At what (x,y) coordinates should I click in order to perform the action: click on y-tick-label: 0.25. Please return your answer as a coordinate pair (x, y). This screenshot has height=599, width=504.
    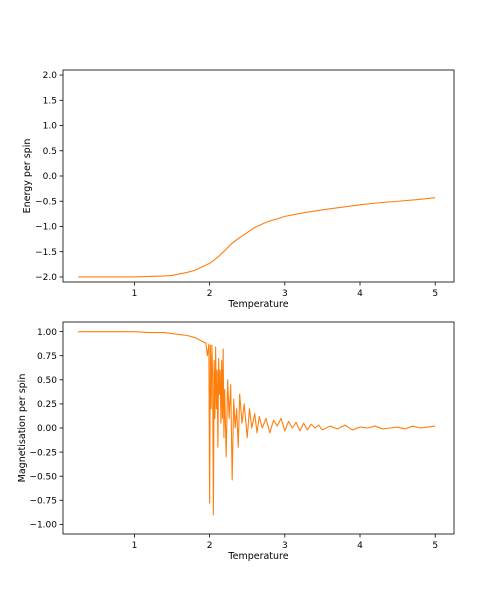
    Looking at the image, I should click on (47, 405).